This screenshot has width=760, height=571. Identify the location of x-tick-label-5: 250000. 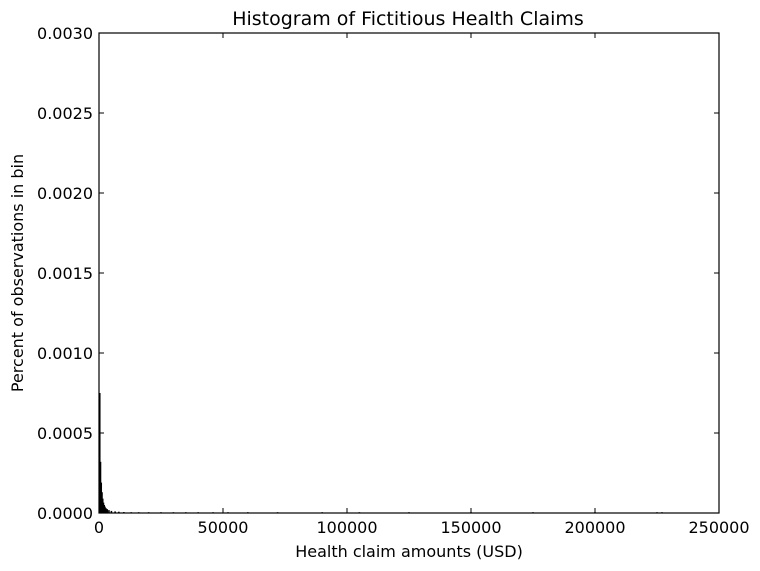
(718, 527).